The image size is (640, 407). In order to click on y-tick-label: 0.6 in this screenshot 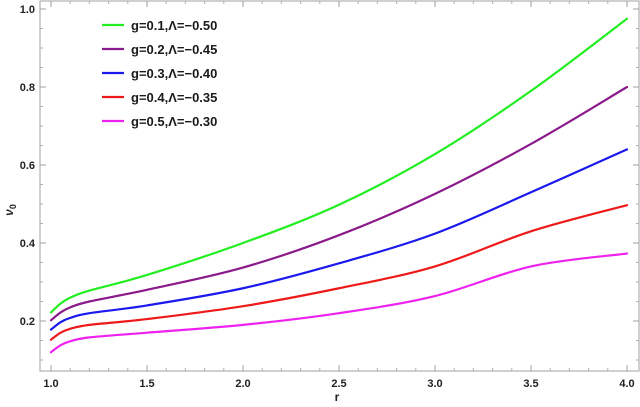, I will do `click(27, 166)`.